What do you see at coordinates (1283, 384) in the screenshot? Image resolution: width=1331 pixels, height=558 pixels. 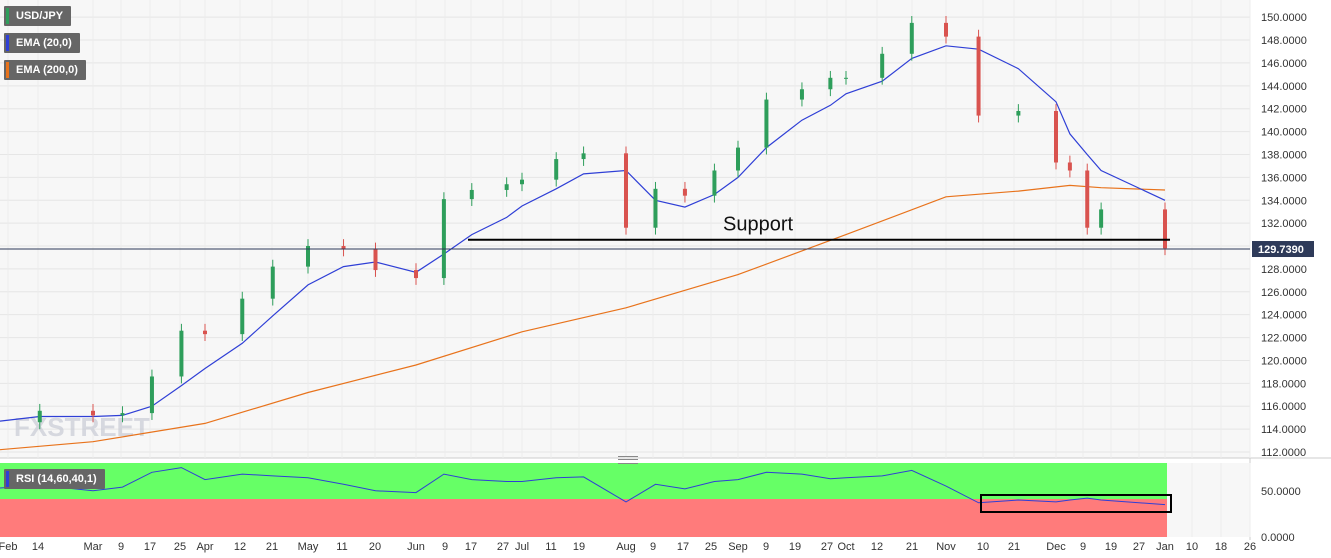 I see `y-tick-label: 118.0000` at bounding box center [1283, 384].